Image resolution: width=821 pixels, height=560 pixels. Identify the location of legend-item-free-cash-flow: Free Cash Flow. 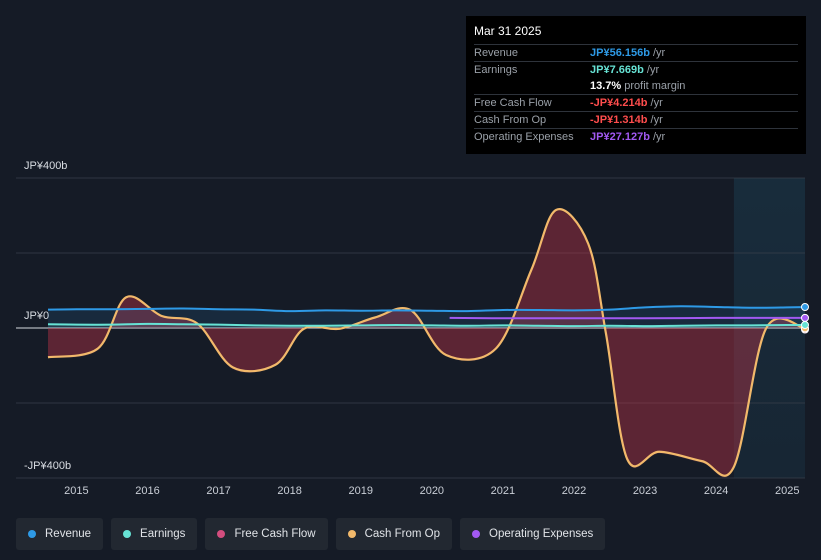
(266, 534).